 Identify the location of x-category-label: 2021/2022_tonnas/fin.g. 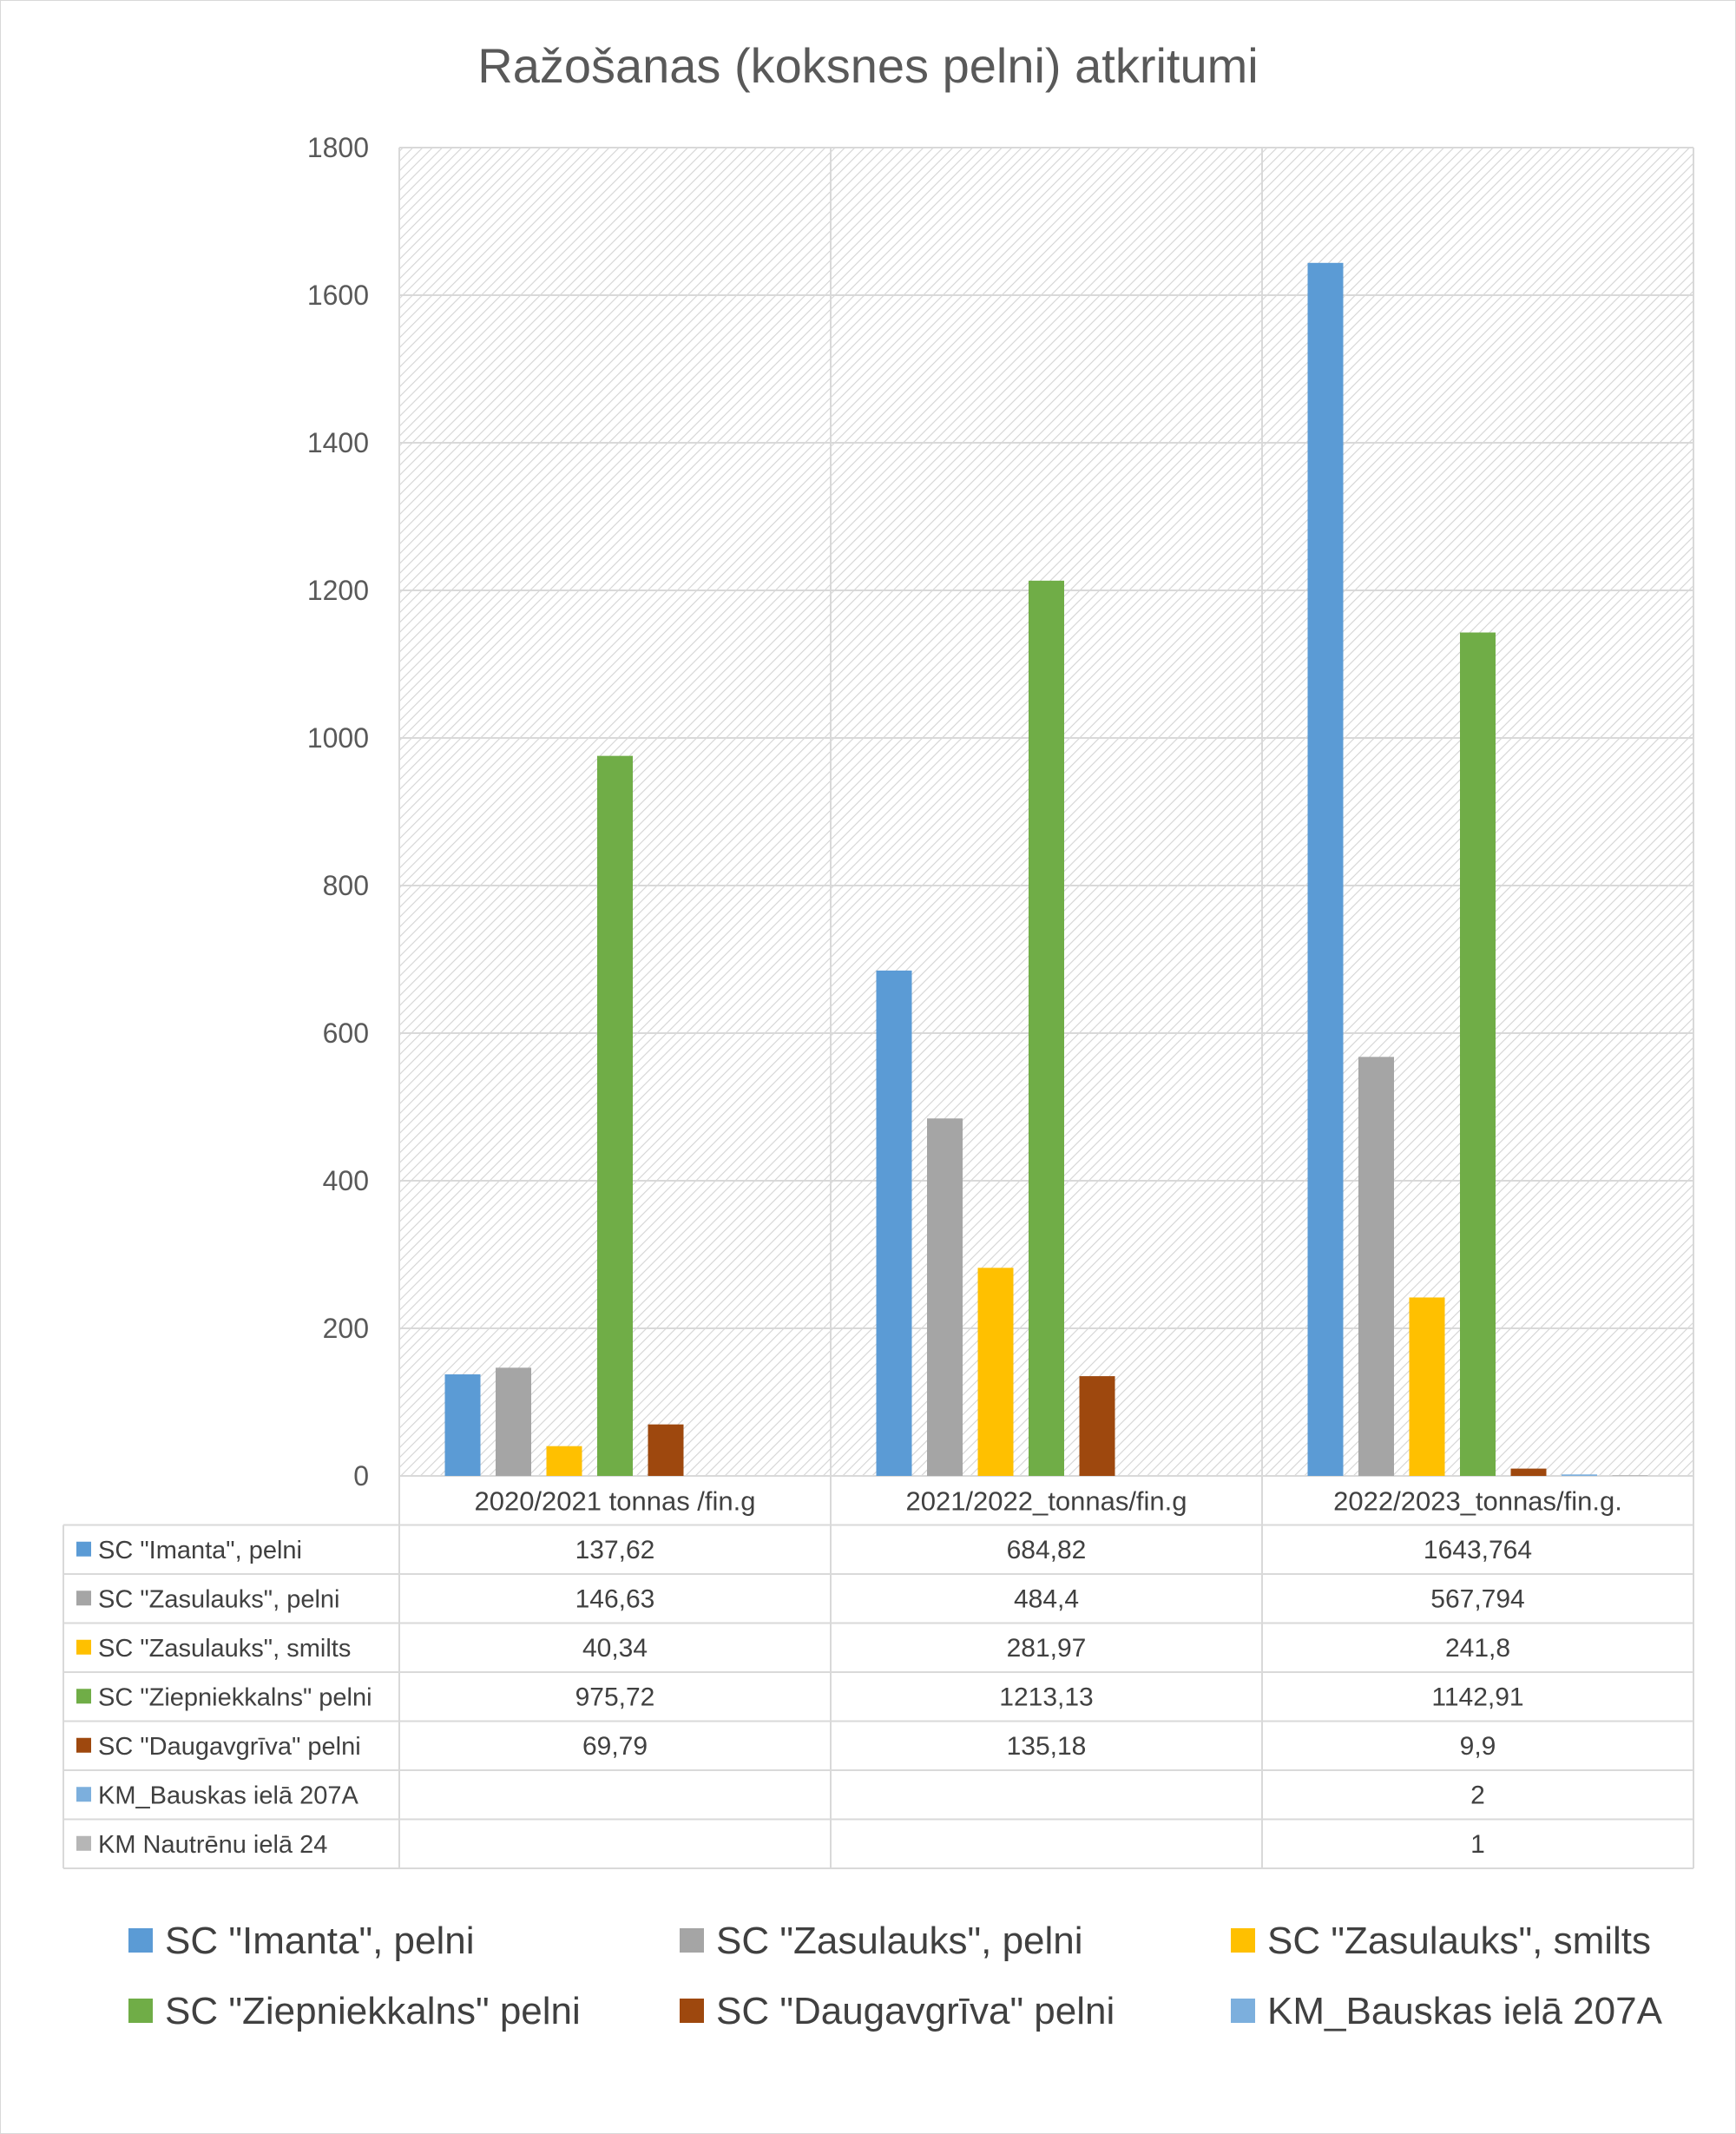
(1046, 1500).